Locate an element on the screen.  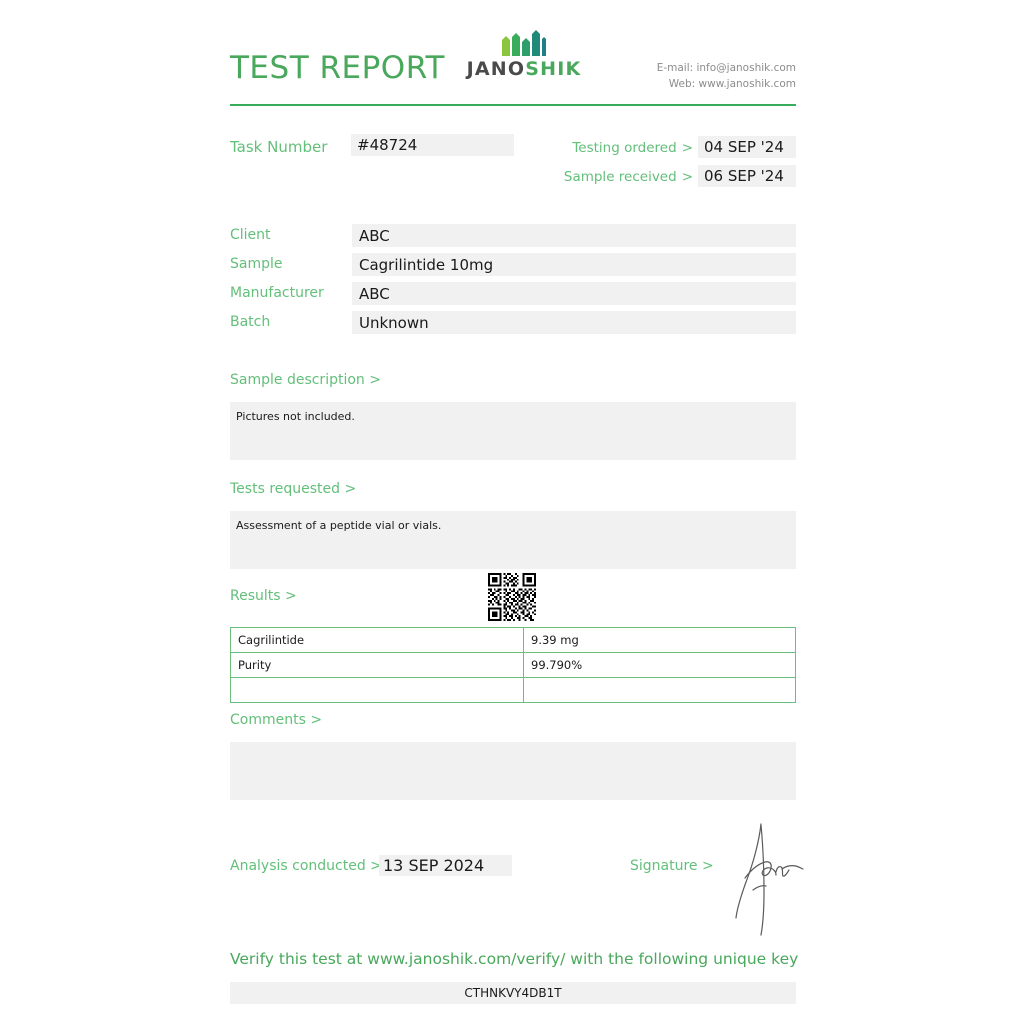
table-row is located at coordinates (513, 690).